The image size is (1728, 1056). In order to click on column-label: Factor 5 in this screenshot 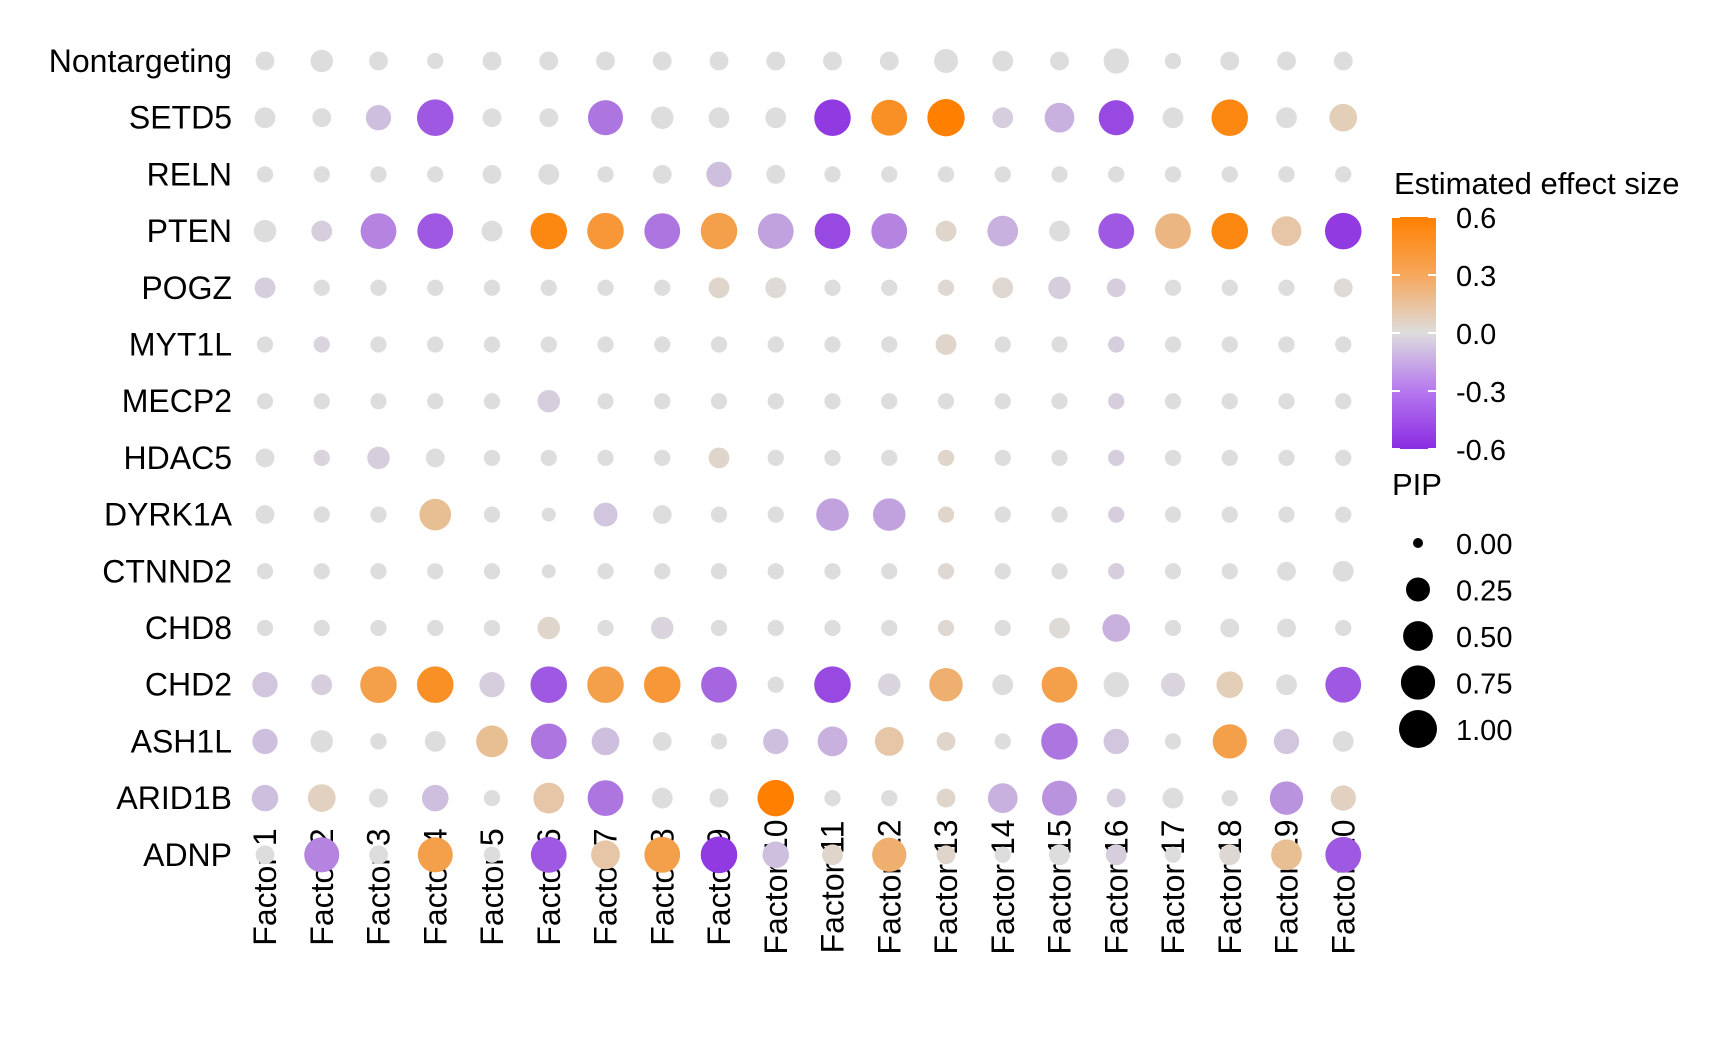, I will do `click(492, 886)`.